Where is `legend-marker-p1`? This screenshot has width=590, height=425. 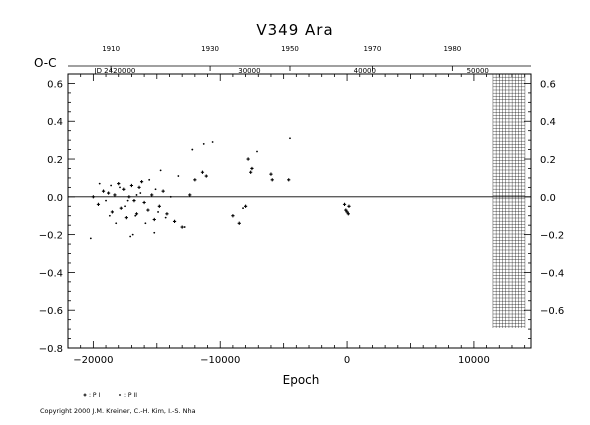
legend-marker-p1 is located at coordinates (85, 395).